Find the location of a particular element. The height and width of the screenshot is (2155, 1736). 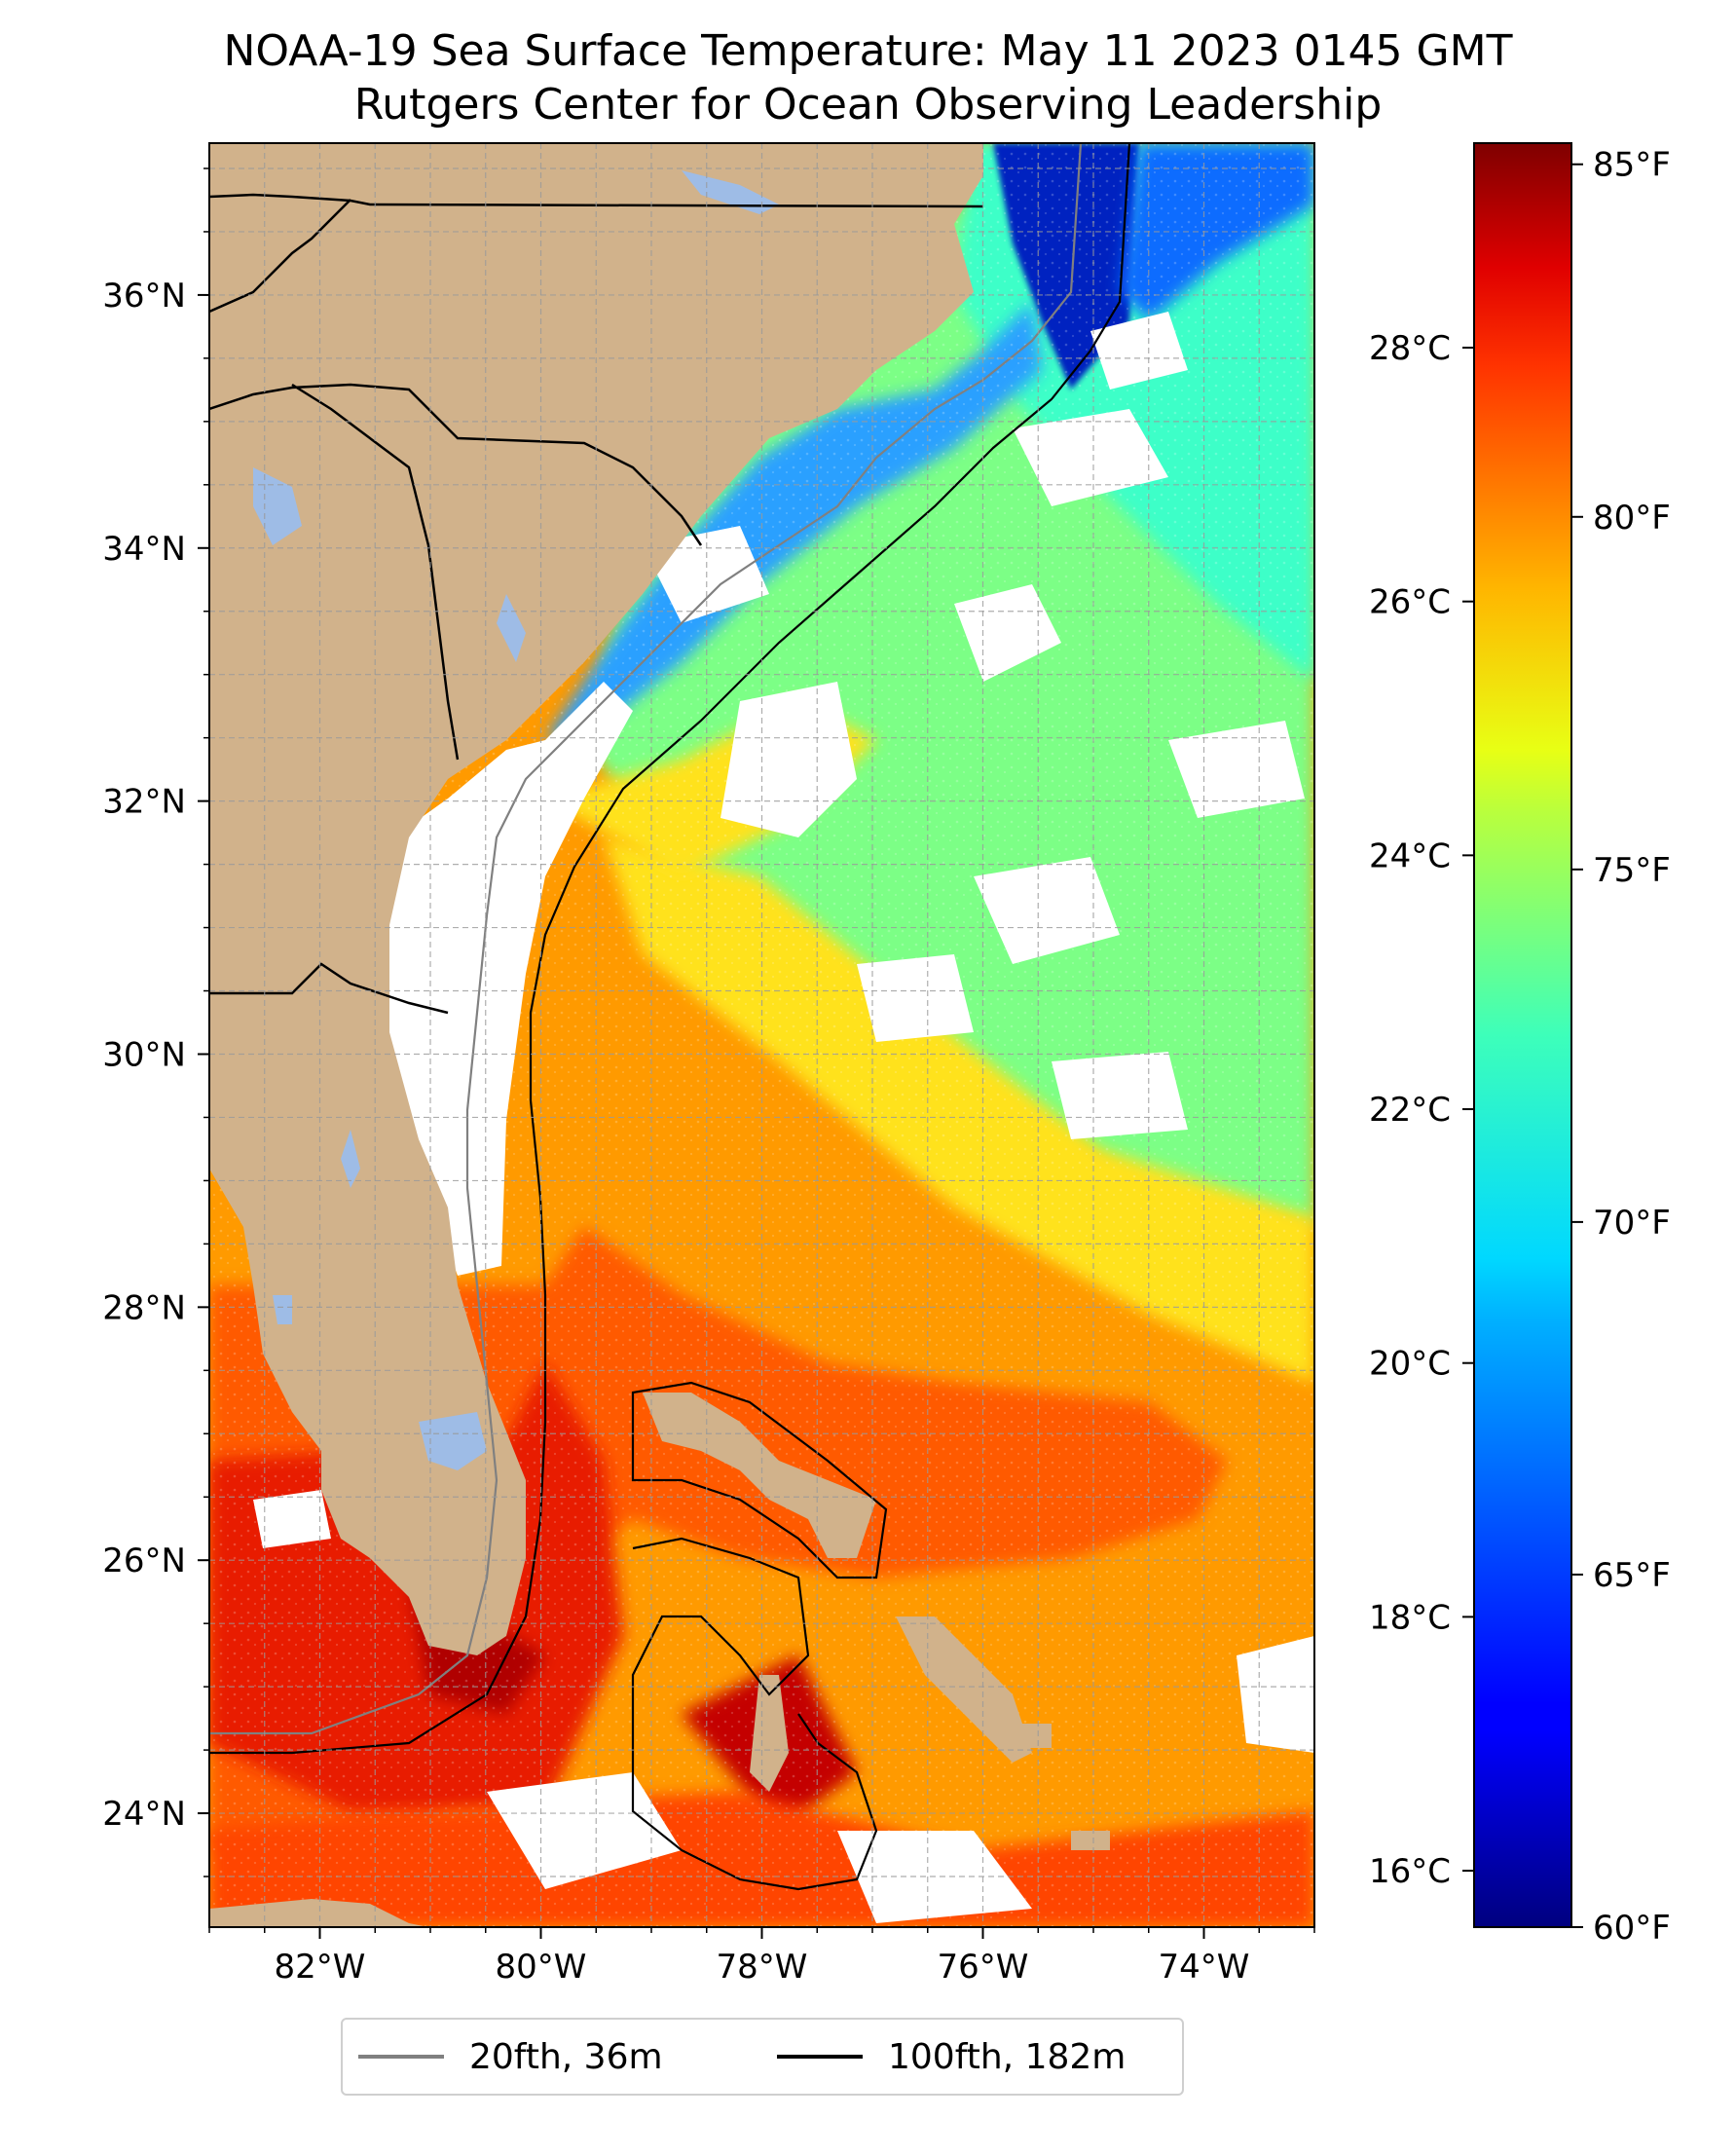

y-tick-label: 36°N is located at coordinates (144, 296).